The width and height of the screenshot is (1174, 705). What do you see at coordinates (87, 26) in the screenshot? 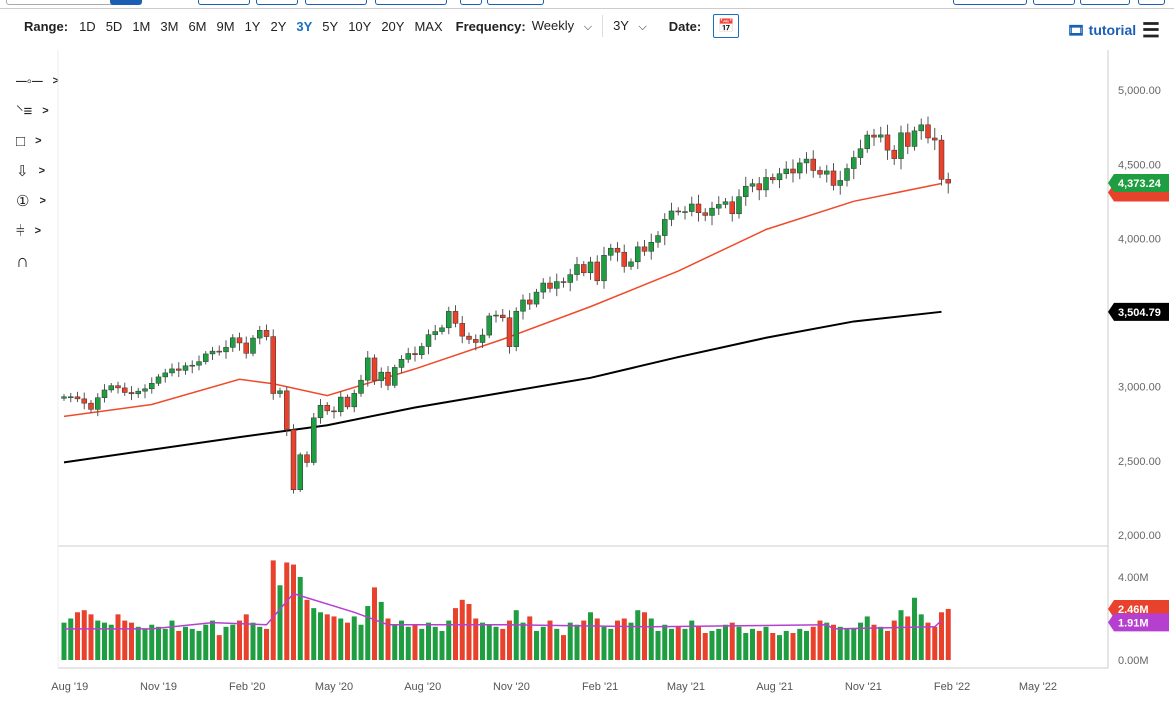
I see `range-1d: 1D` at bounding box center [87, 26].